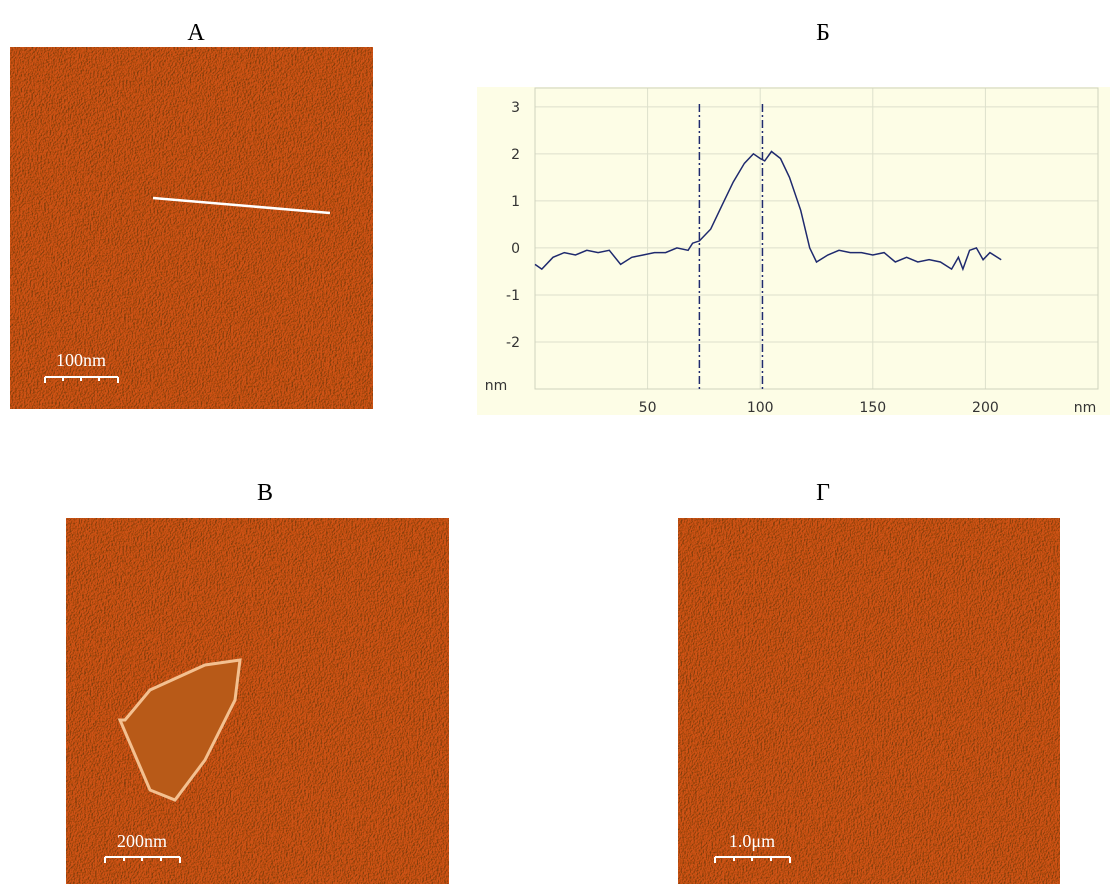 Image resolution: width=1120 pixels, height=894 pixels. I want to click on panel-label: Г, so click(823, 493).